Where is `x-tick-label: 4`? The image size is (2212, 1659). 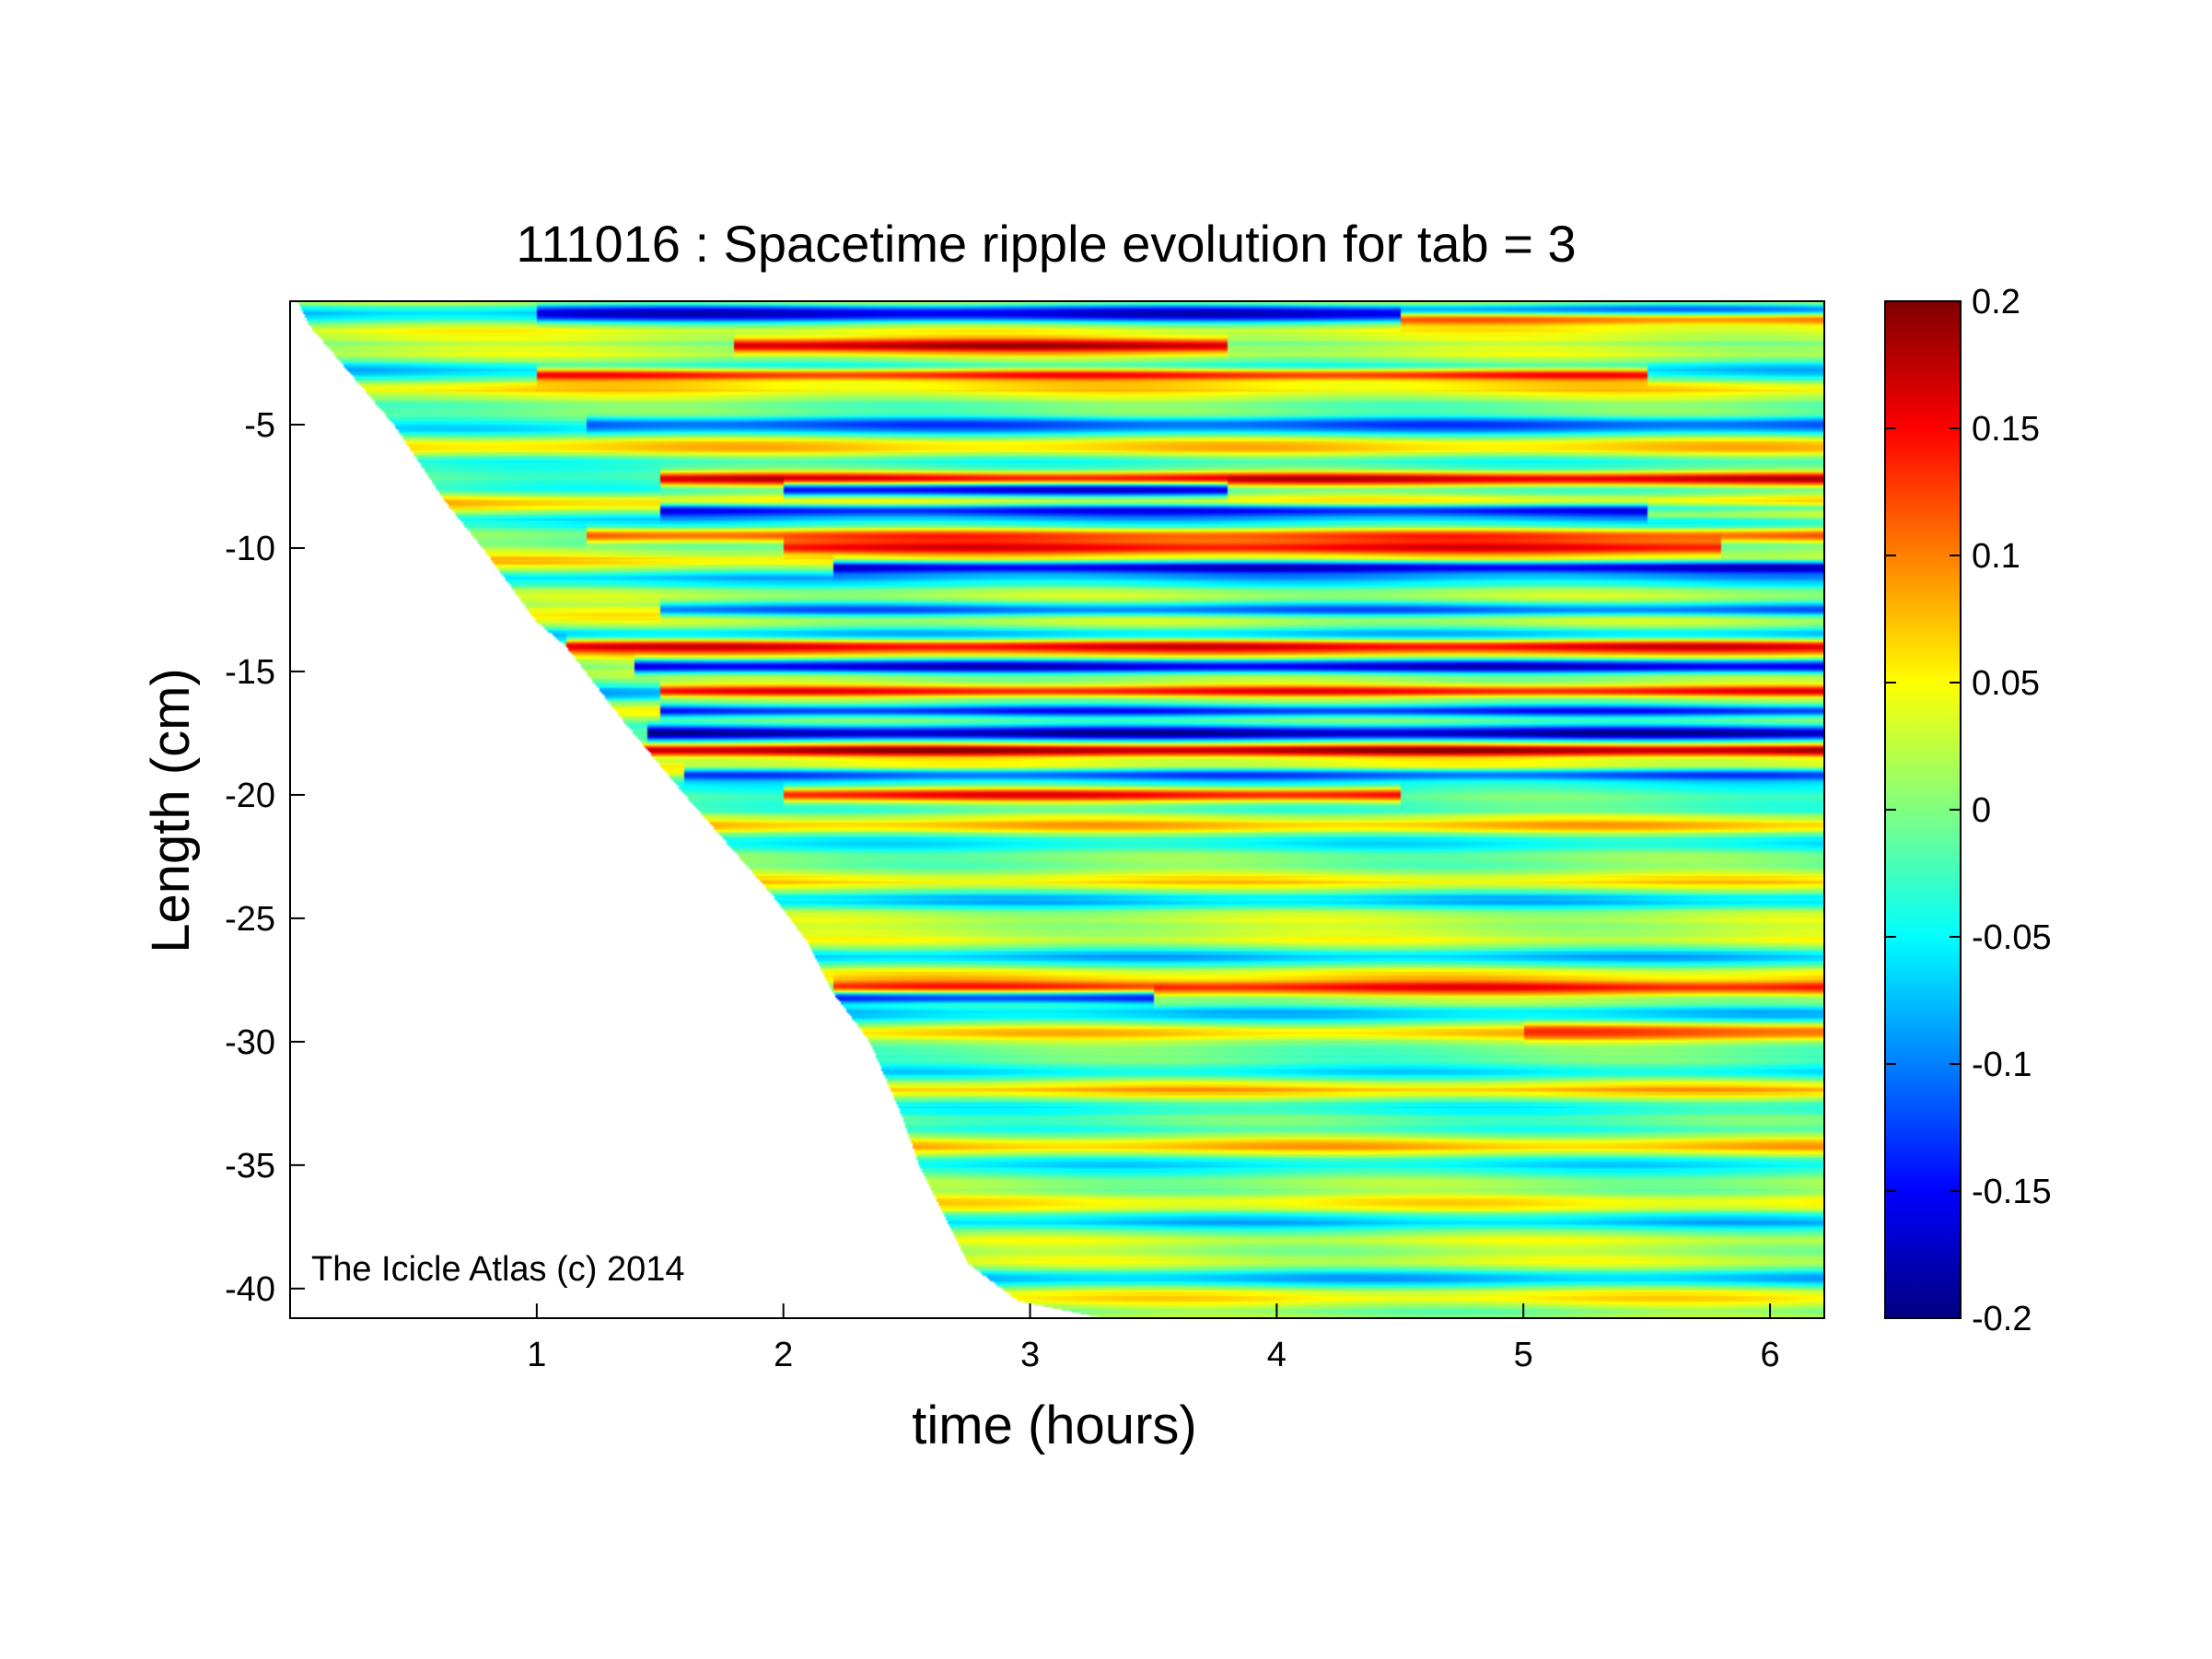
x-tick-label: 4 is located at coordinates (1277, 1355).